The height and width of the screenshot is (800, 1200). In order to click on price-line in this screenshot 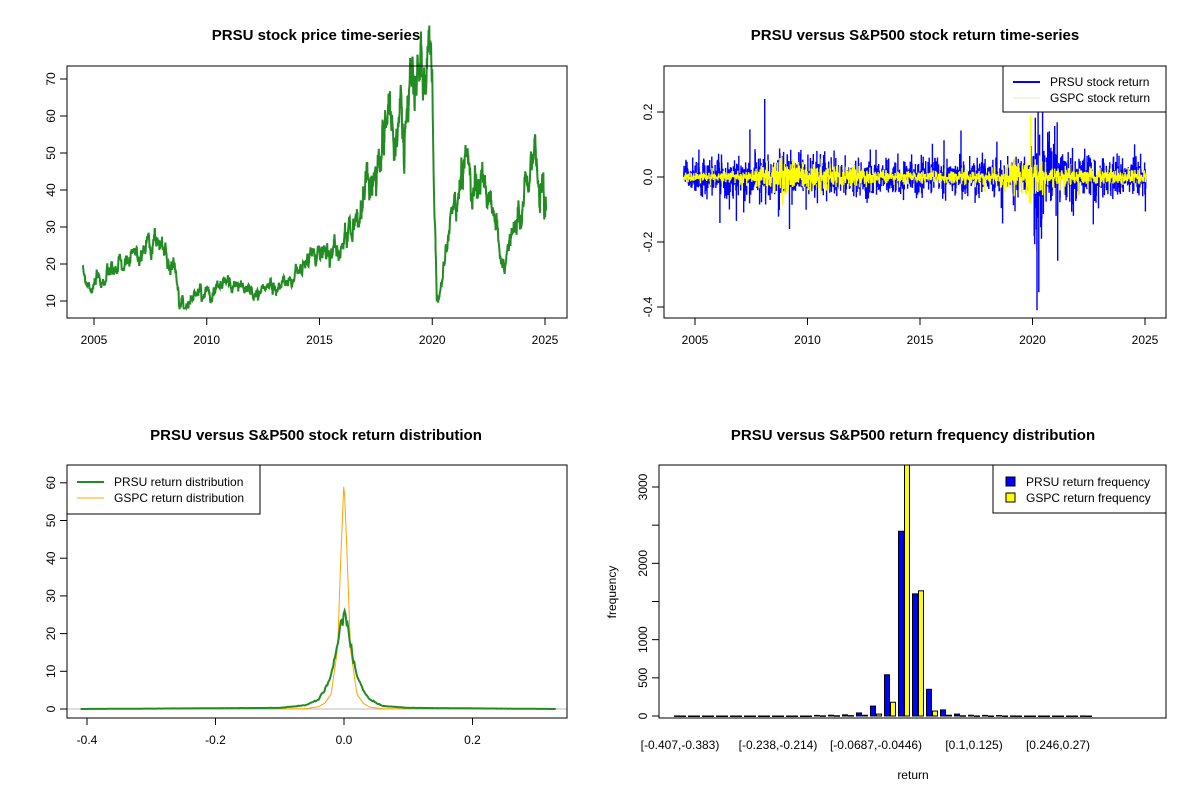, I will do `click(314, 168)`.